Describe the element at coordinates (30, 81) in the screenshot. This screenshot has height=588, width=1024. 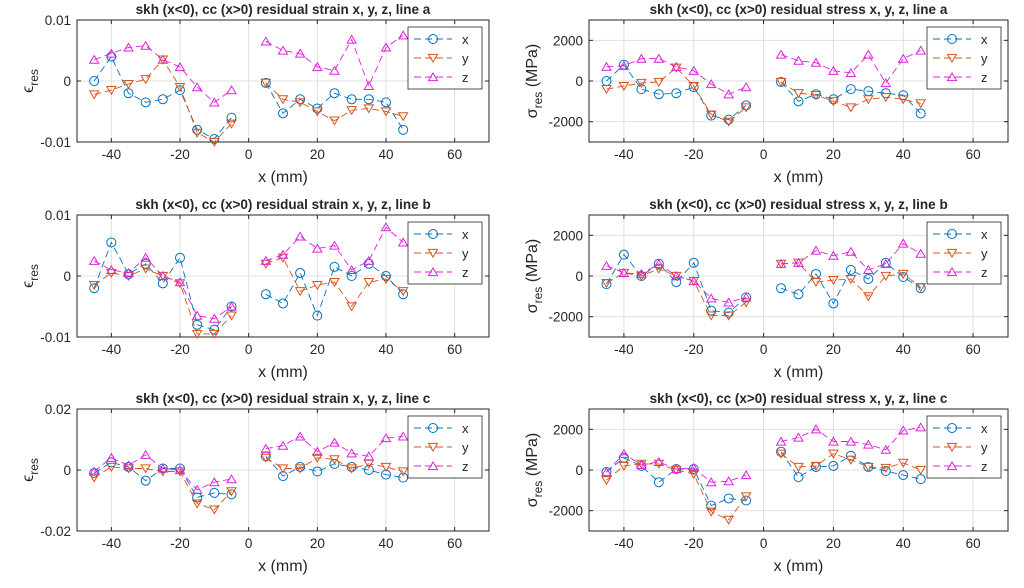
I see `y-axis-label: ϵres` at that location.